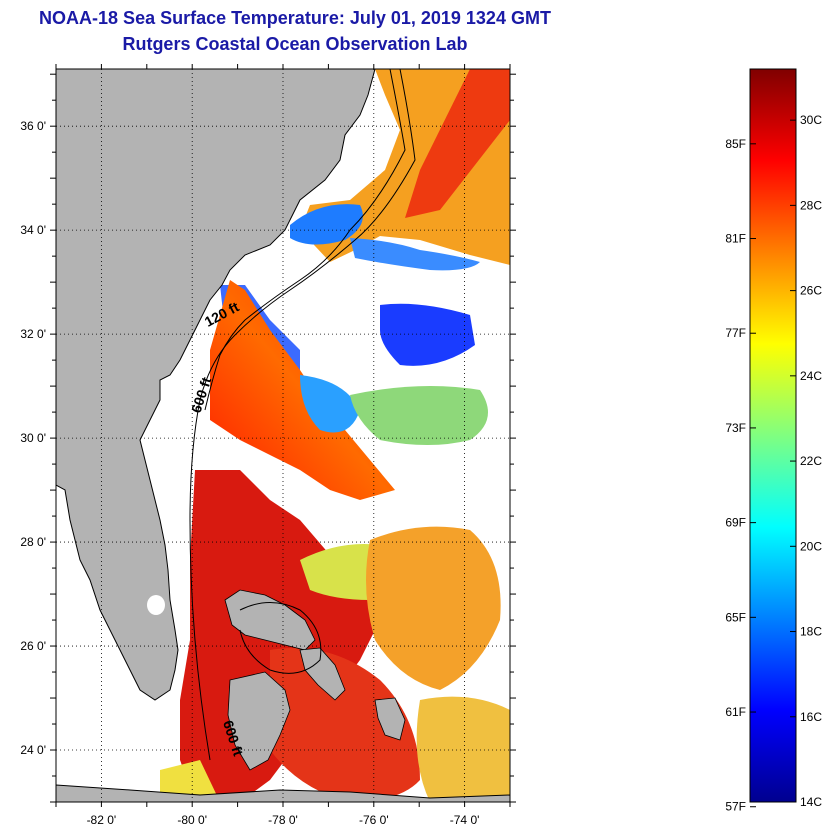 This screenshot has height=832, width=833. I want to click on sst-cool-band, so click(415, 254).